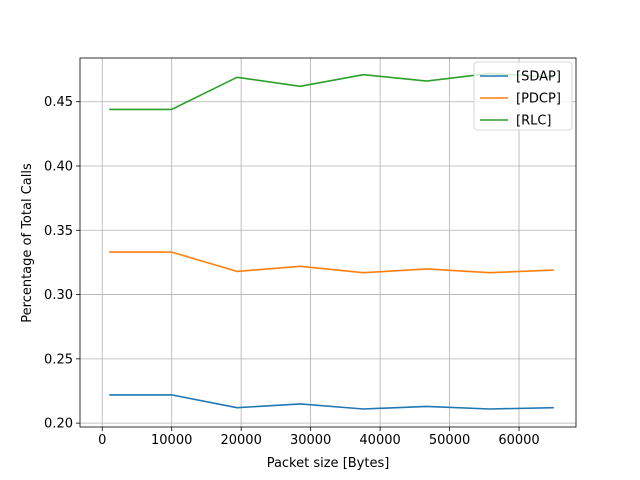  What do you see at coordinates (379, 440) in the screenshot?
I see `x-tick-label: 40000` at bounding box center [379, 440].